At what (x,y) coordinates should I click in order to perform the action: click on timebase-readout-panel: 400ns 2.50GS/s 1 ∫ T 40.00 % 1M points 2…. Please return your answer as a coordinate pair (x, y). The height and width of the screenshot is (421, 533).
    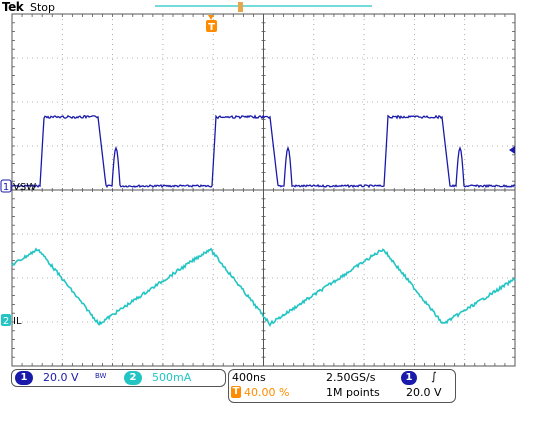
    Looking at the image, I should click on (342, 386).